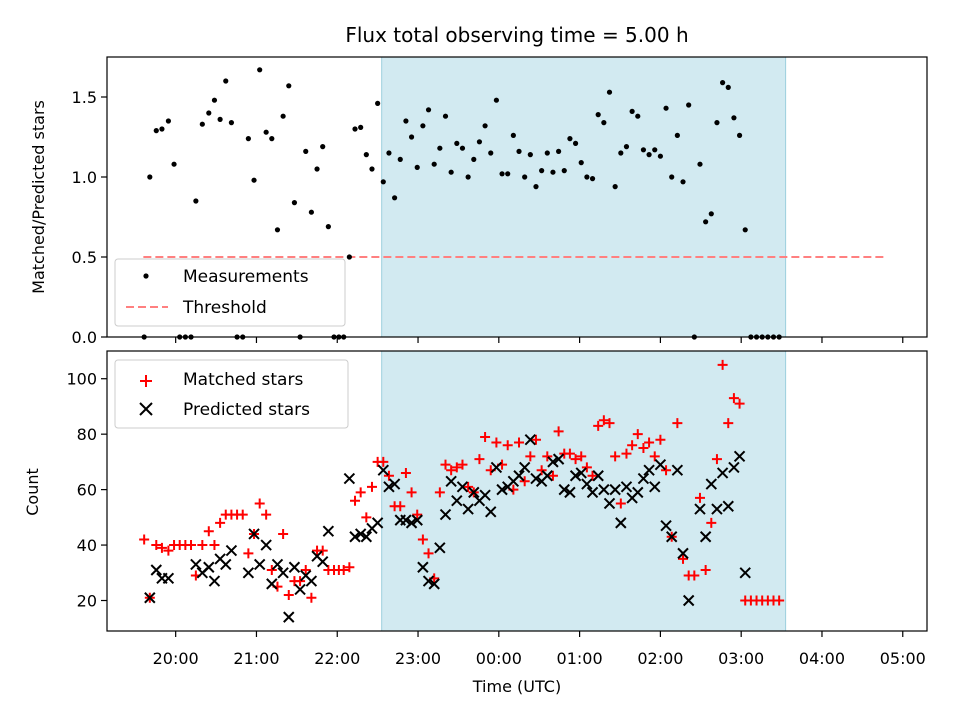 Image resolution: width=960 pixels, height=720 pixels. What do you see at coordinates (84, 257) in the screenshot?
I see `ratio-y-tick-label: 0.5` at bounding box center [84, 257].